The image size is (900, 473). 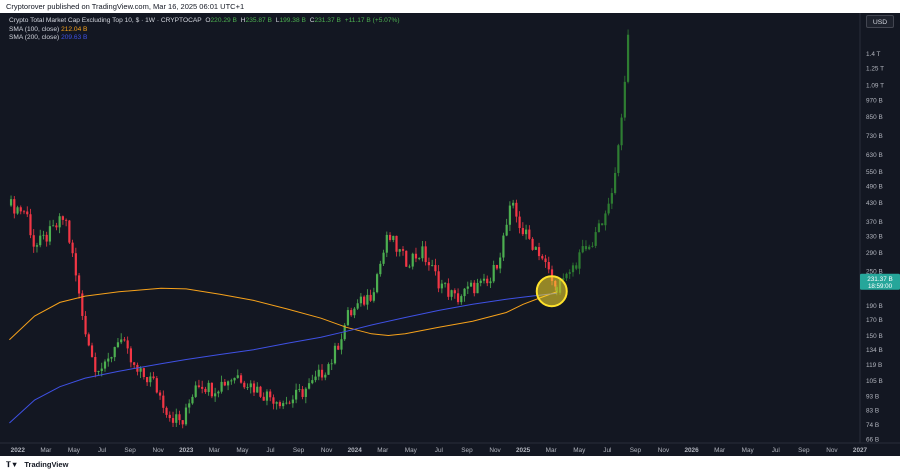 I want to click on close-value: 231.37 B, so click(x=327, y=20).